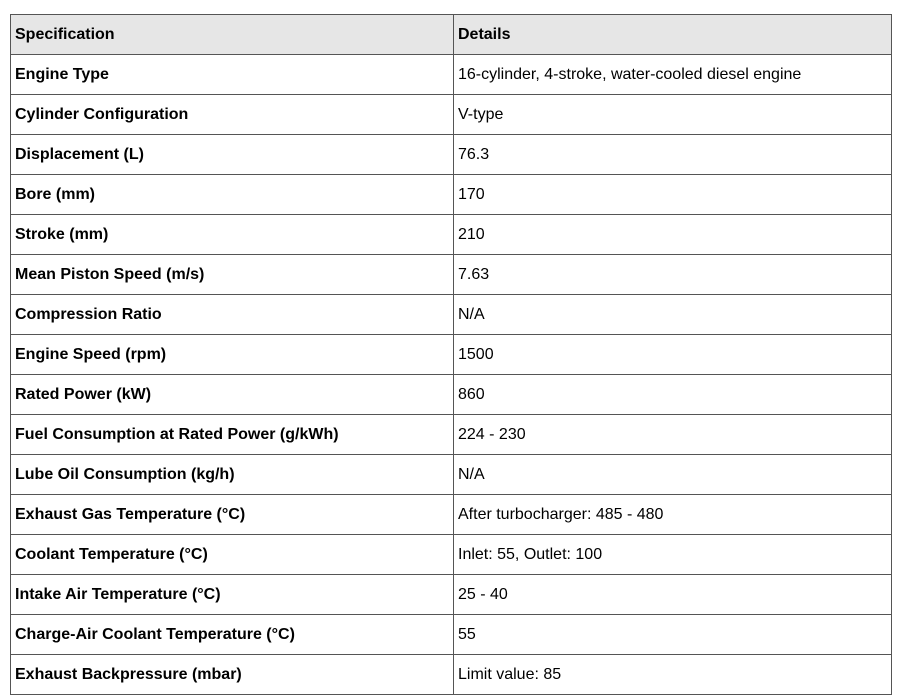 The image size is (906, 700). Describe the element at coordinates (232, 474) in the screenshot. I see `spec-label: Lube Oil Consumption (kg/h)` at that location.